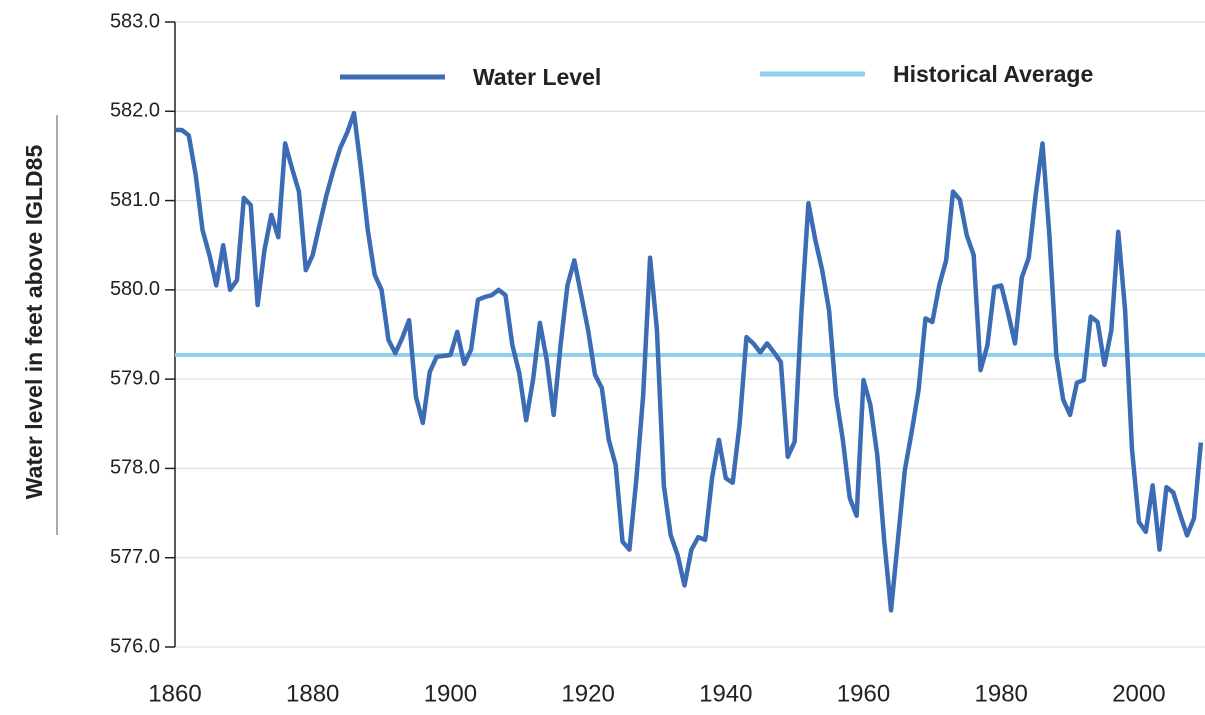 The width and height of the screenshot is (1205, 715). Describe the element at coordinates (450, 693) in the screenshot. I see `x-tick-label: 1900` at that location.